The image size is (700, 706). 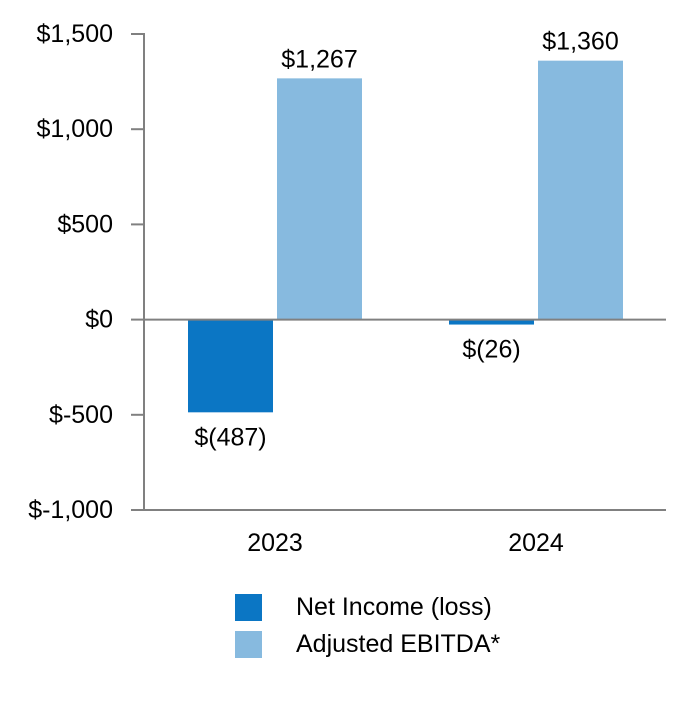 I want to click on legend-label-adjusted-ebitda: Adjusted EBITDA*, so click(x=398, y=644).